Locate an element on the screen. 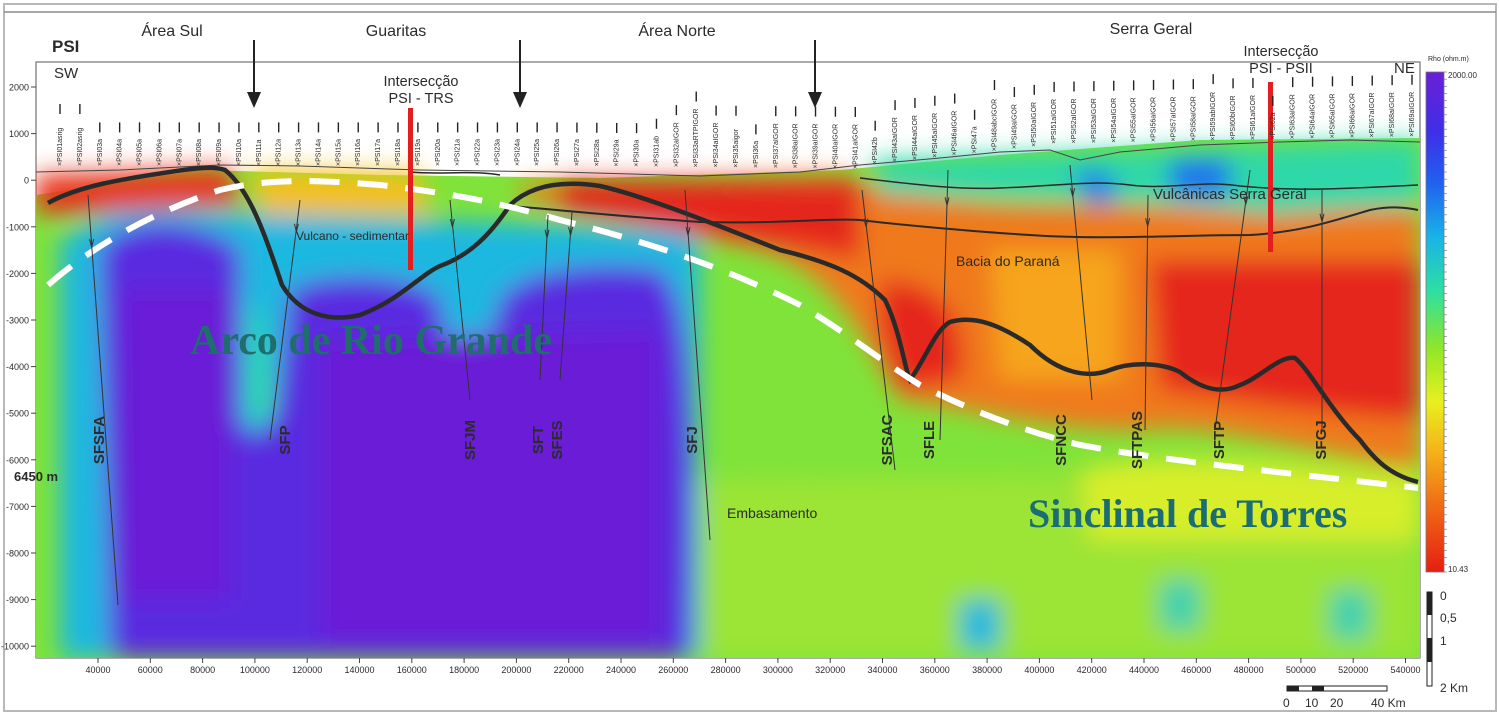 The height and width of the screenshot is (715, 1500). svg-text: ×PSI62a is located at coordinates (1273, 125).